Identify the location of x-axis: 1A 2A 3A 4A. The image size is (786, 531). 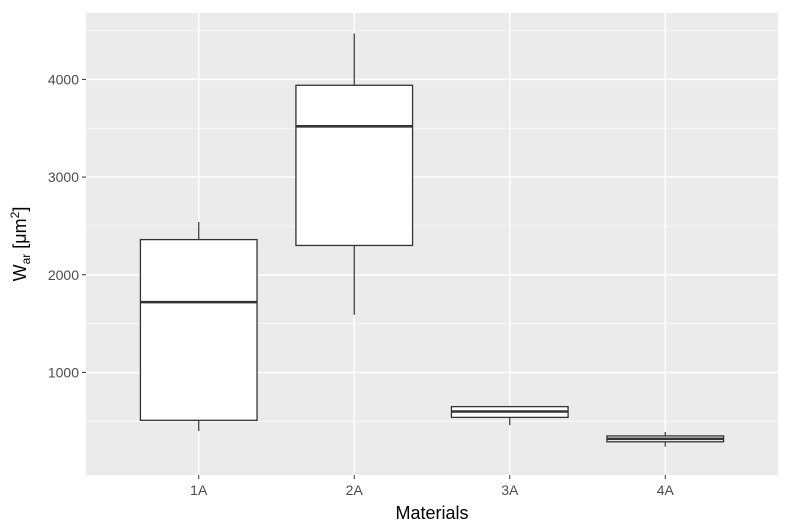
(432, 486).